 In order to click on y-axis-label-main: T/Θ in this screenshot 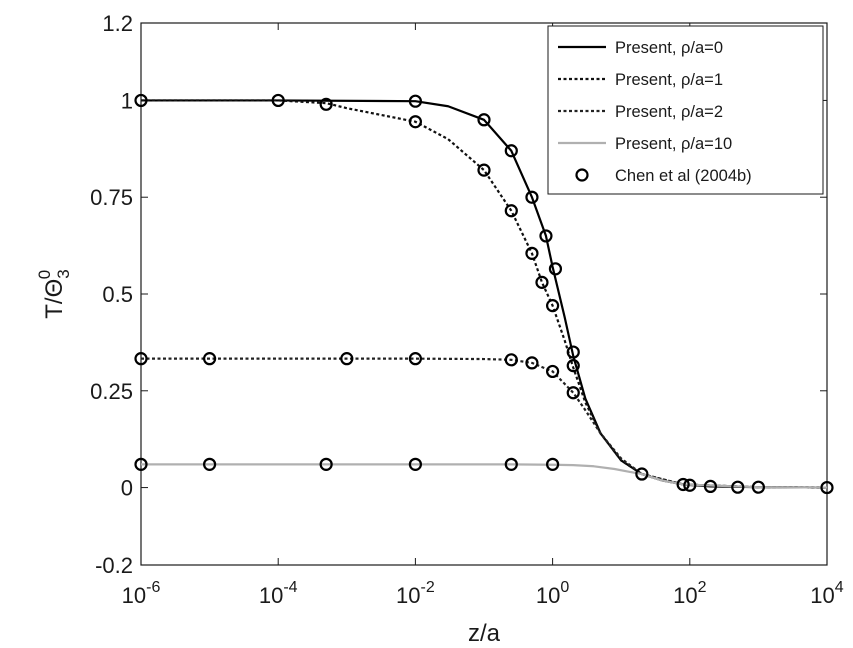, I will do `click(54, 299)`.